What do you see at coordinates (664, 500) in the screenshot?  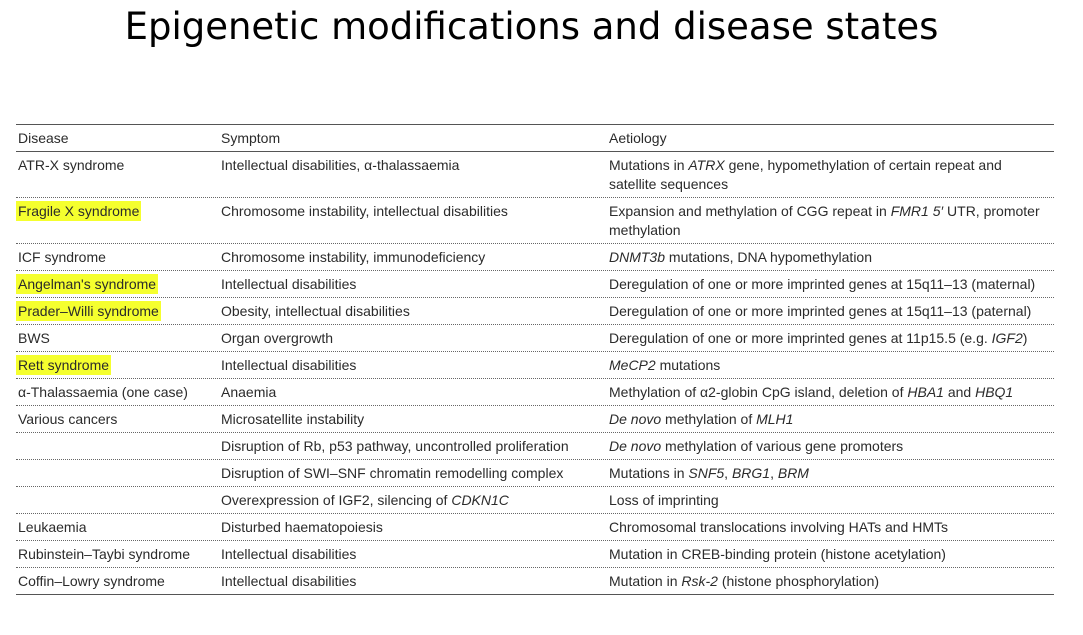 I see `text-segment: Loss of imprinting` at bounding box center [664, 500].